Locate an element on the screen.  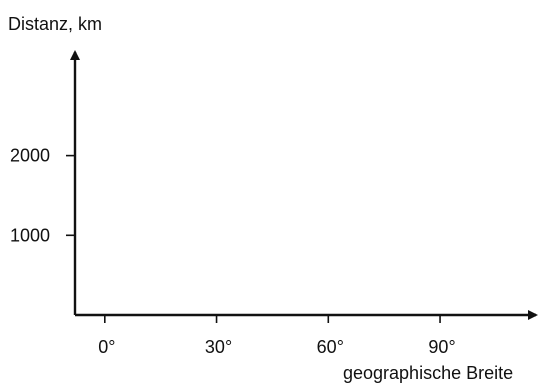
x-tick-label: 30° is located at coordinates (218, 347).